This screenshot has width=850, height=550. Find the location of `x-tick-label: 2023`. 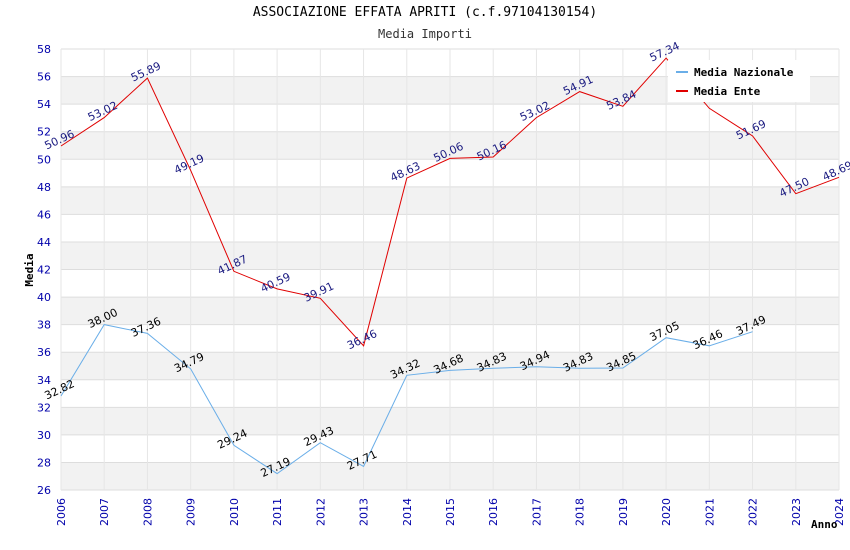

x-tick-label: 2023 is located at coordinates (796, 512).